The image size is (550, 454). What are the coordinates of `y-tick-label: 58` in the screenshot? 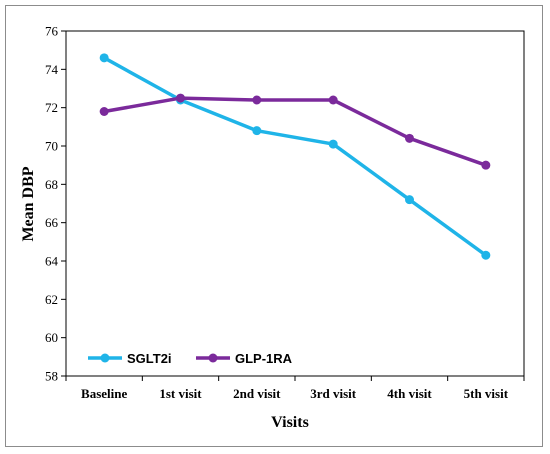 It's located at (51, 376).